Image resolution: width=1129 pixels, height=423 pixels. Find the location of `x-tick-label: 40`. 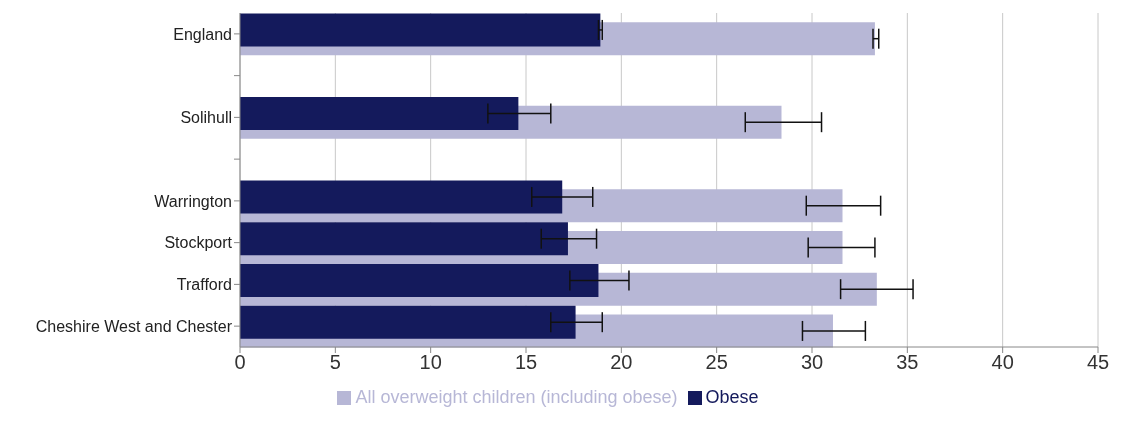

x-tick-label: 40 is located at coordinates (1002, 362).